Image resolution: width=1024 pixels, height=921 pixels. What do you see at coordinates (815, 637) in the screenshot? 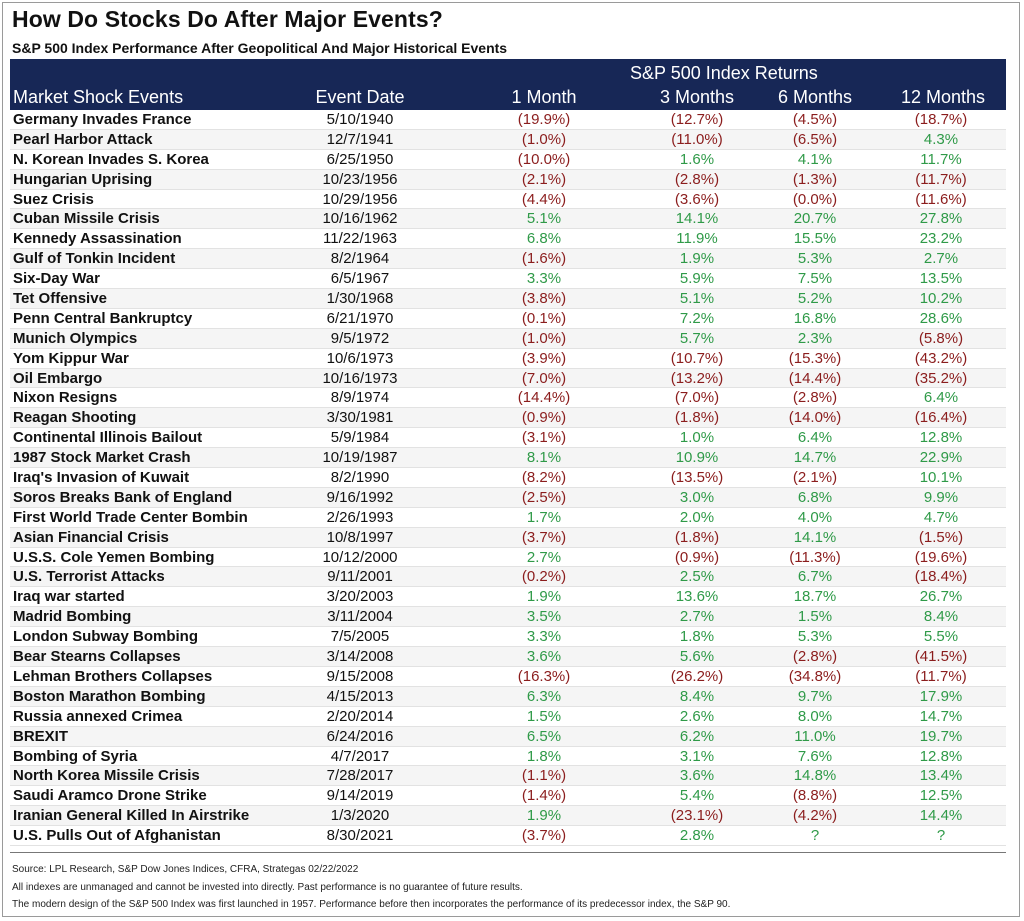
I see `return-6-months-cell: 5.3%` at bounding box center [815, 637].